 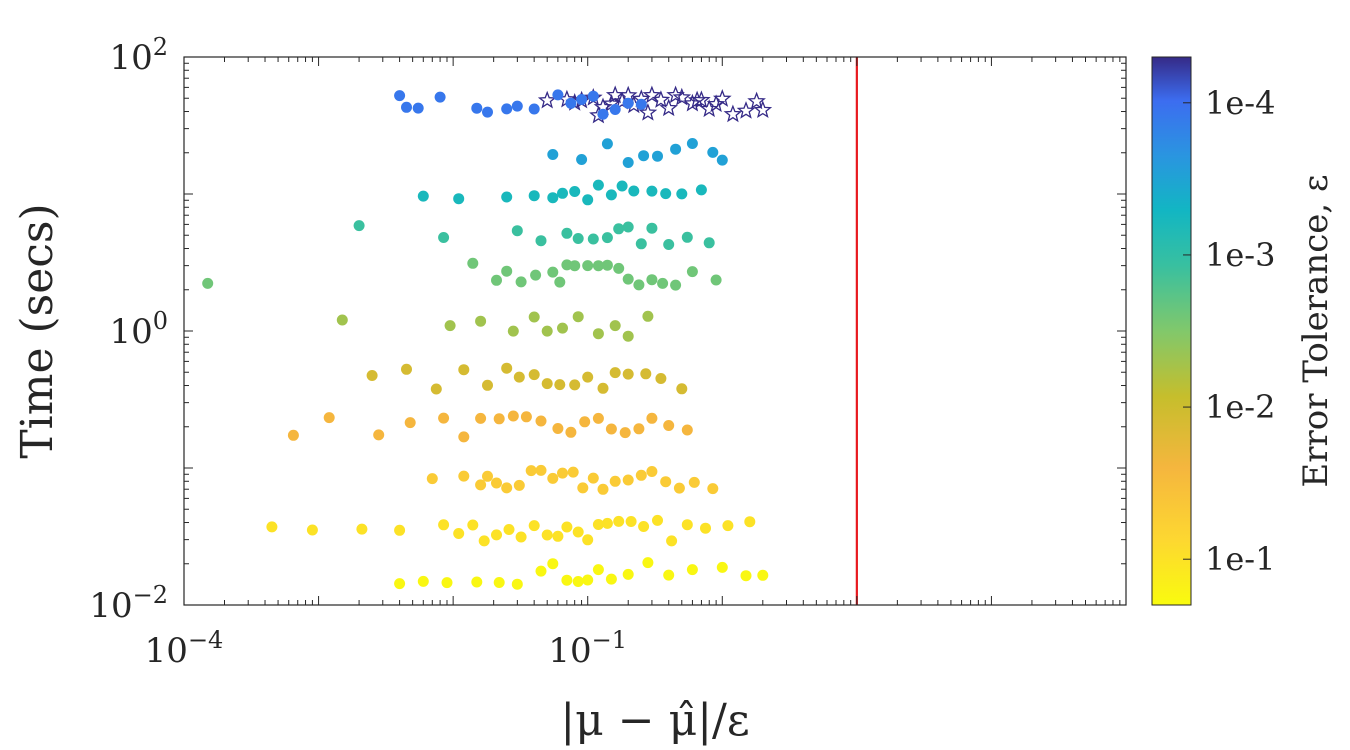 What do you see at coordinates (587, 648) in the screenshot?
I see `x-tick-label: 10−1` at bounding box center [587, 648].